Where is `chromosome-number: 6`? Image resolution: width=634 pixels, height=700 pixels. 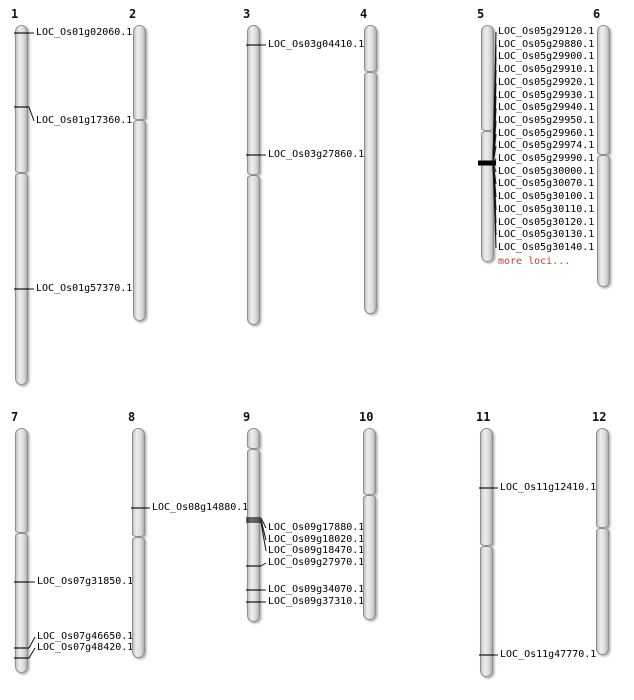
chromosome-number: 6 is located at coordinates (597, 14).